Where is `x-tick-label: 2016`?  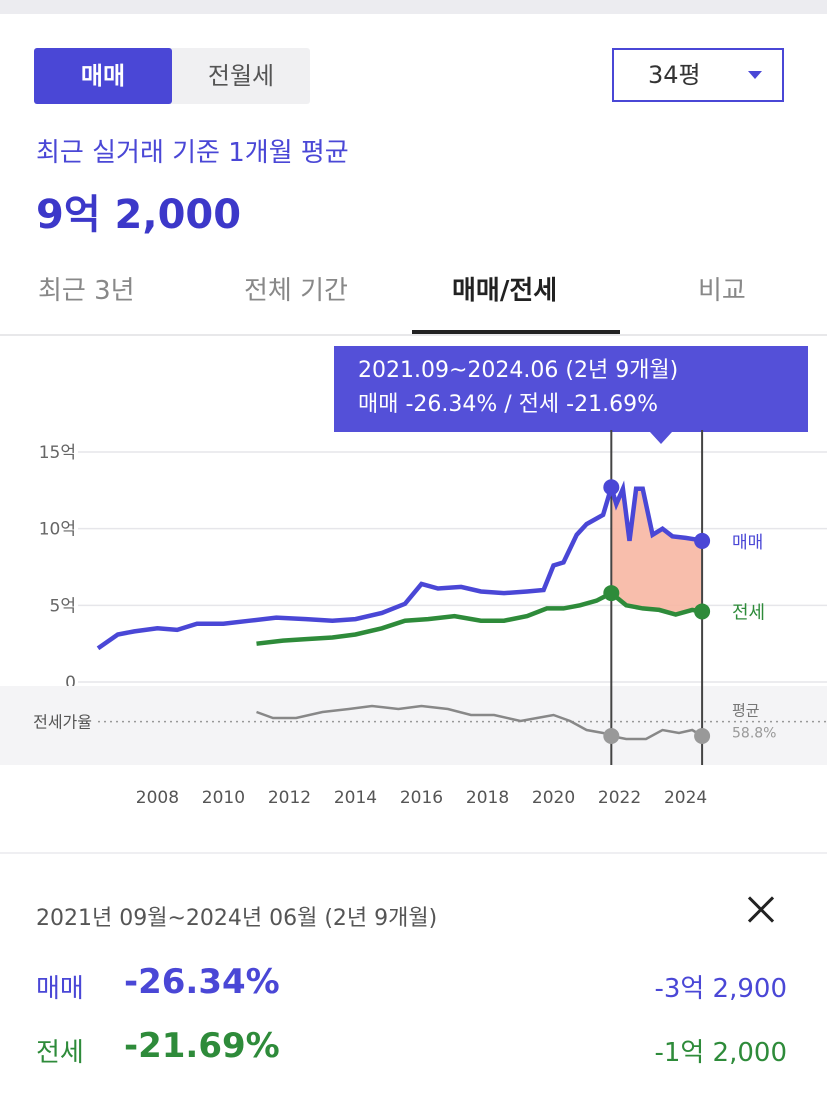
x-tick-label: 2016 is located at coordinates (421, 798).